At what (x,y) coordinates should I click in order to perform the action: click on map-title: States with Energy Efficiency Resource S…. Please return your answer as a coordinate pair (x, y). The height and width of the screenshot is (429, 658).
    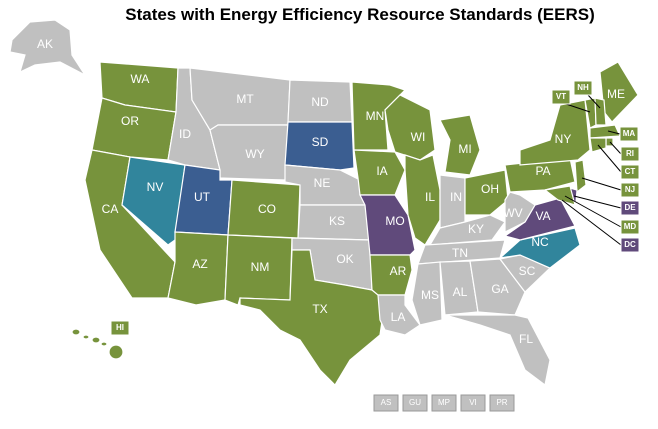
    Looking at the image, I should click on (360, 14).